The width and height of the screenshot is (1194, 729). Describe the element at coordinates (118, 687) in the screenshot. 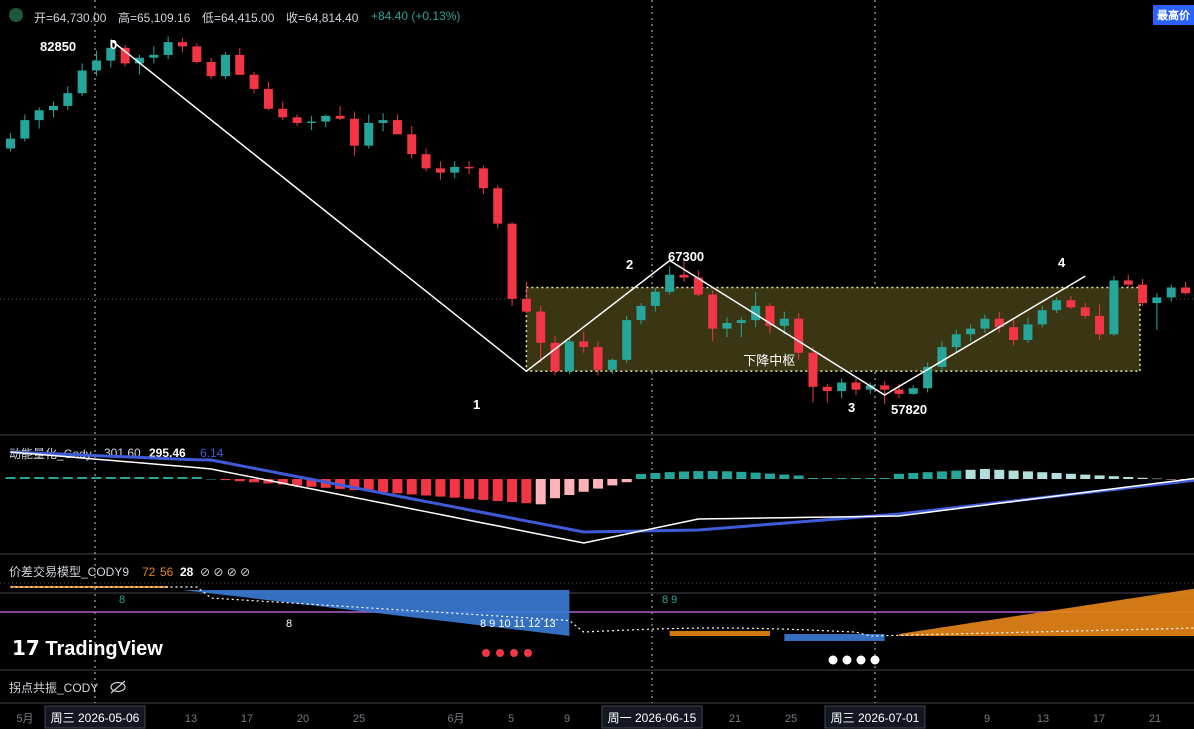

I see `visibility-off-icon` at that location.